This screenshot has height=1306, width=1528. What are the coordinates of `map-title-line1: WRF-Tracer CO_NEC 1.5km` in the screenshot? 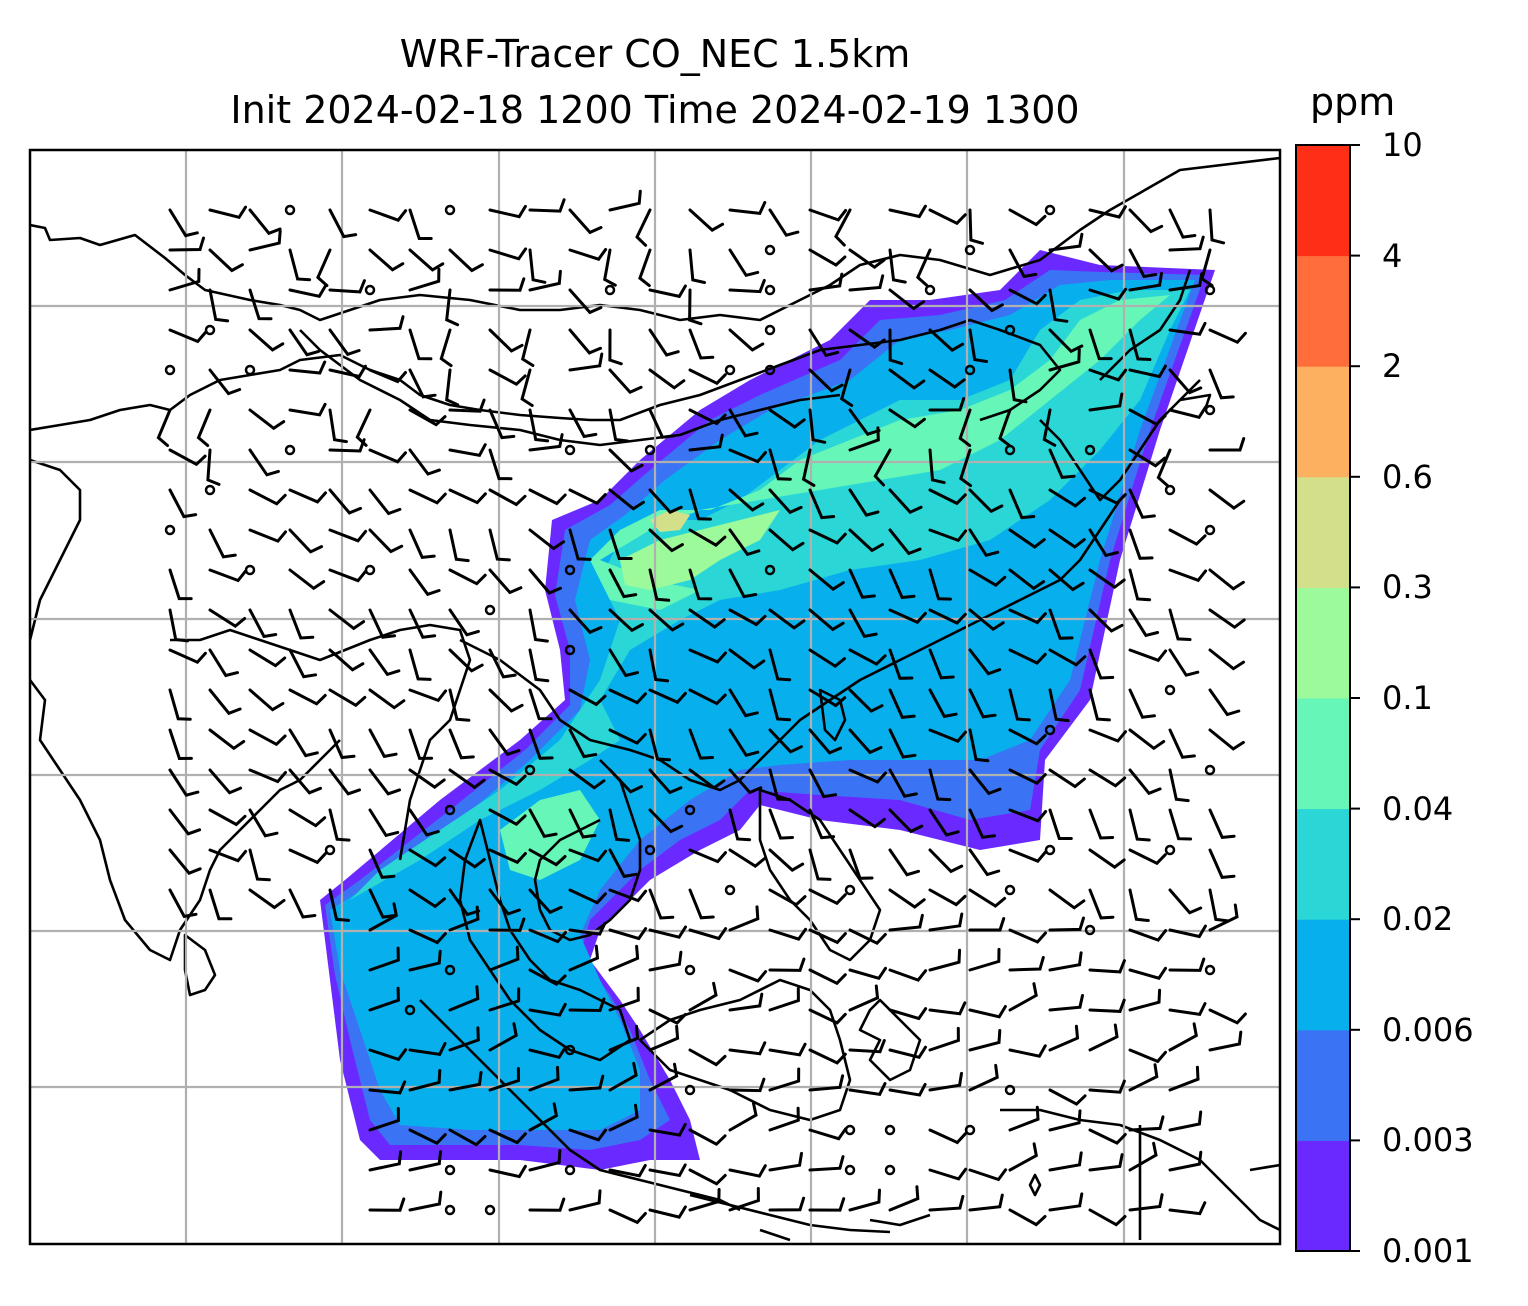 It's located at (655, 54).